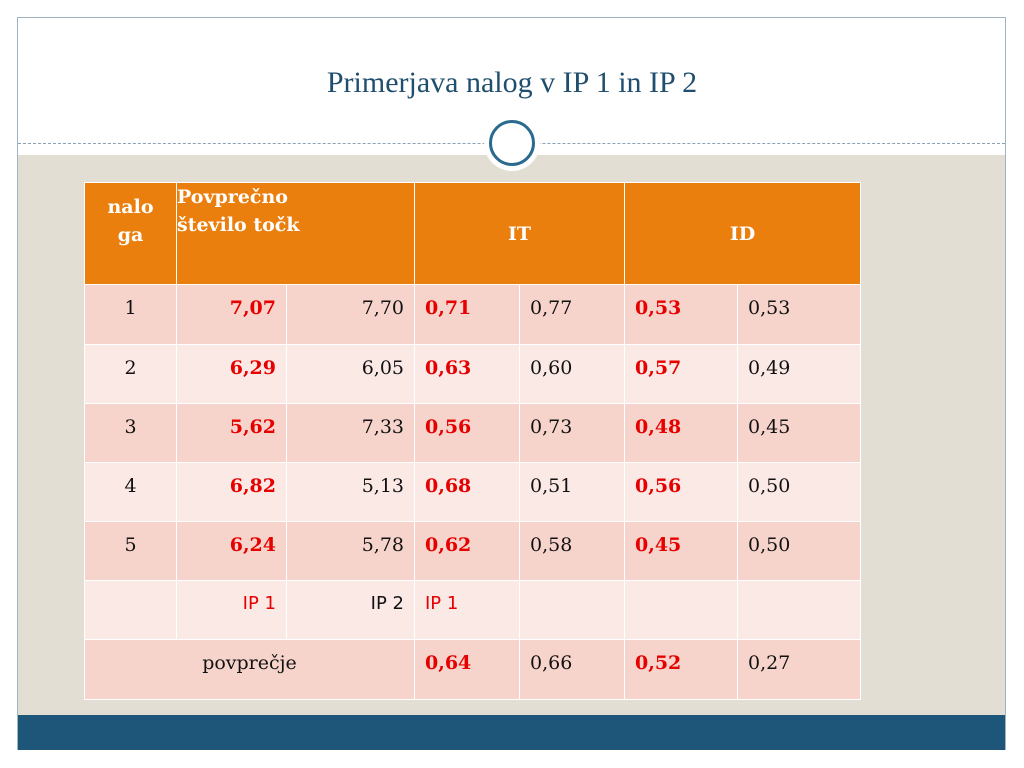  Describe the element at coordinates (467, 374) in the screenshot. I see `it-ip1: 0,63` at that location.